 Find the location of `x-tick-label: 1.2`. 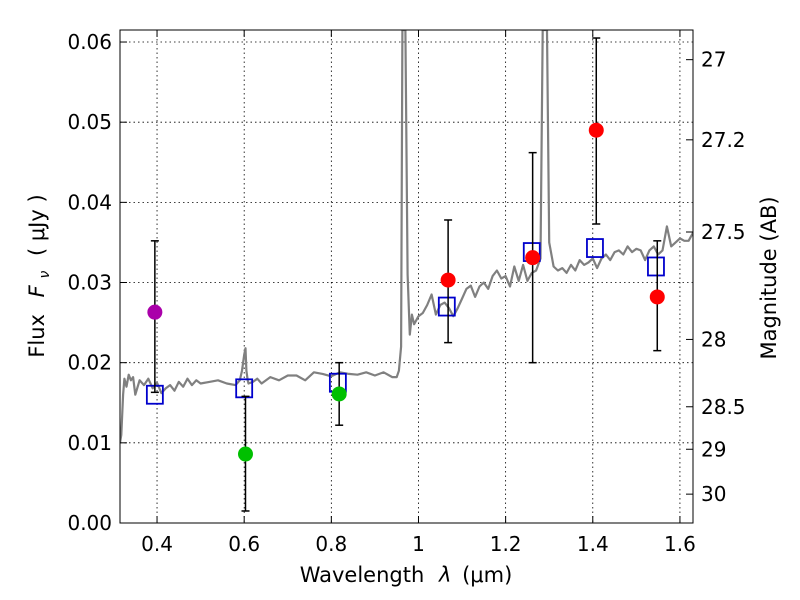

x-tick-label: 1.2 is located at coordinates (506, 544).